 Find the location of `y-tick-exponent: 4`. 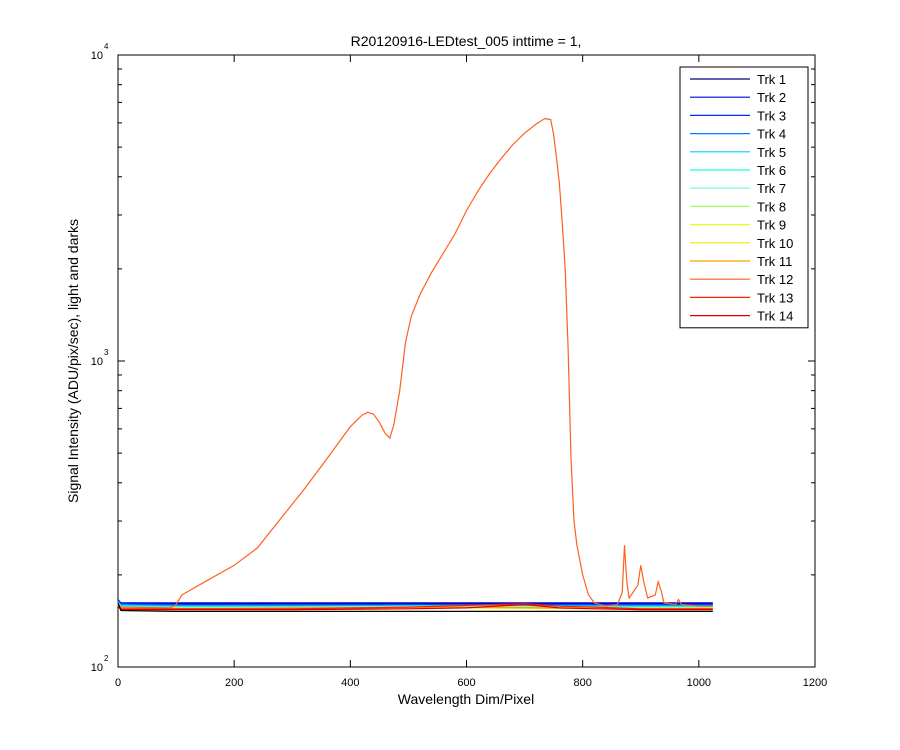

y-tick-exponent: 4 is located at coordinates (106, 46).